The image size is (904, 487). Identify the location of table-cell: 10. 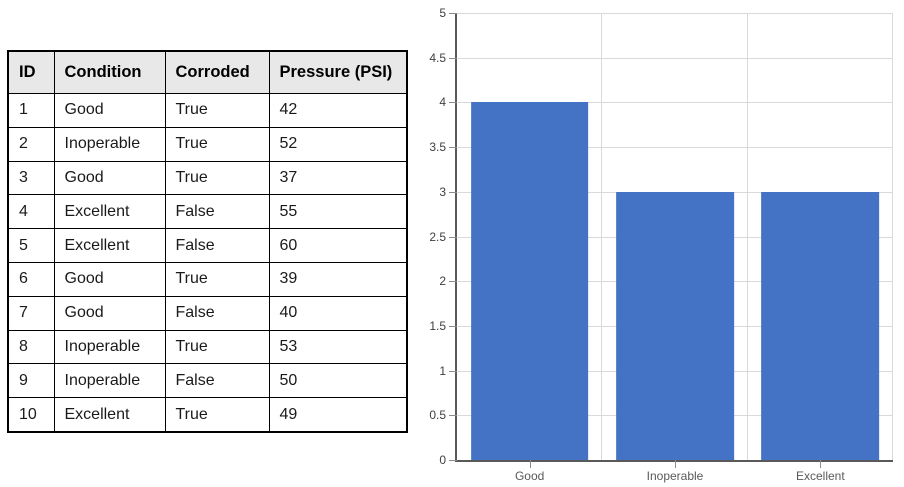
(31, 415).